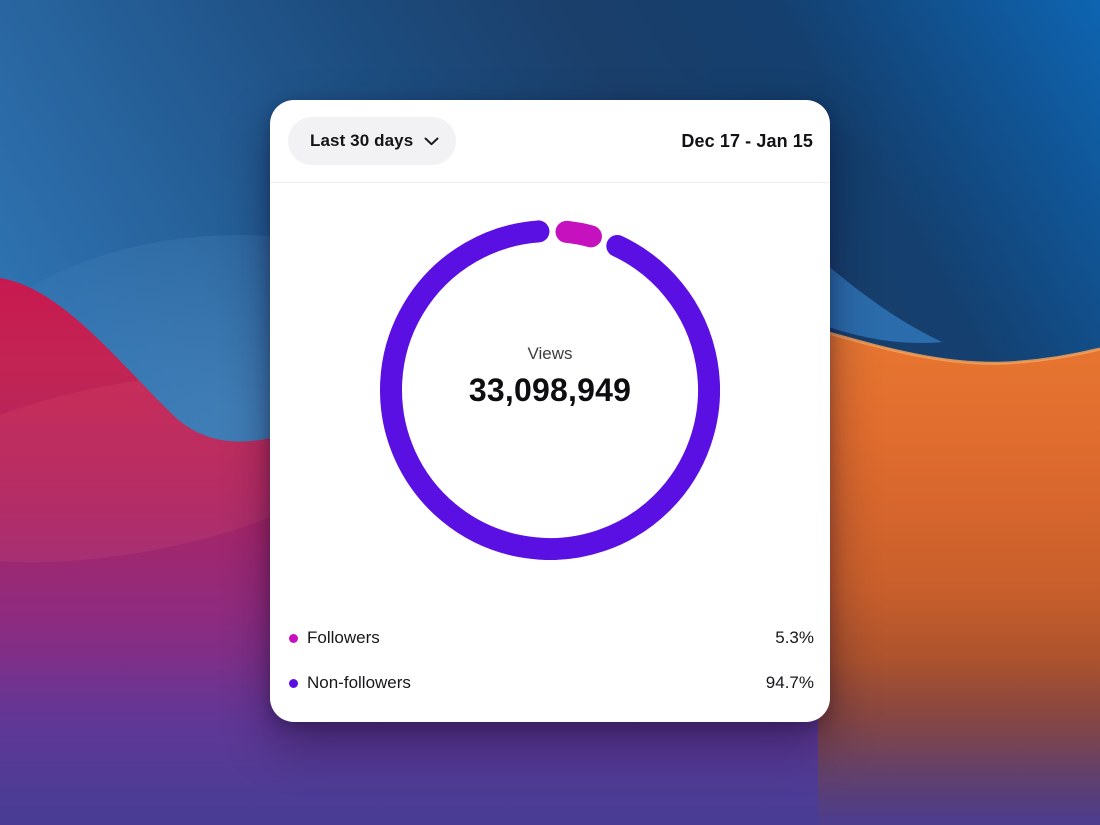  What do you see at coordinates (362, 140) in the screenshot?
I see `date-range-selector-label: Last 30 days` at bounding box center [362, 140].